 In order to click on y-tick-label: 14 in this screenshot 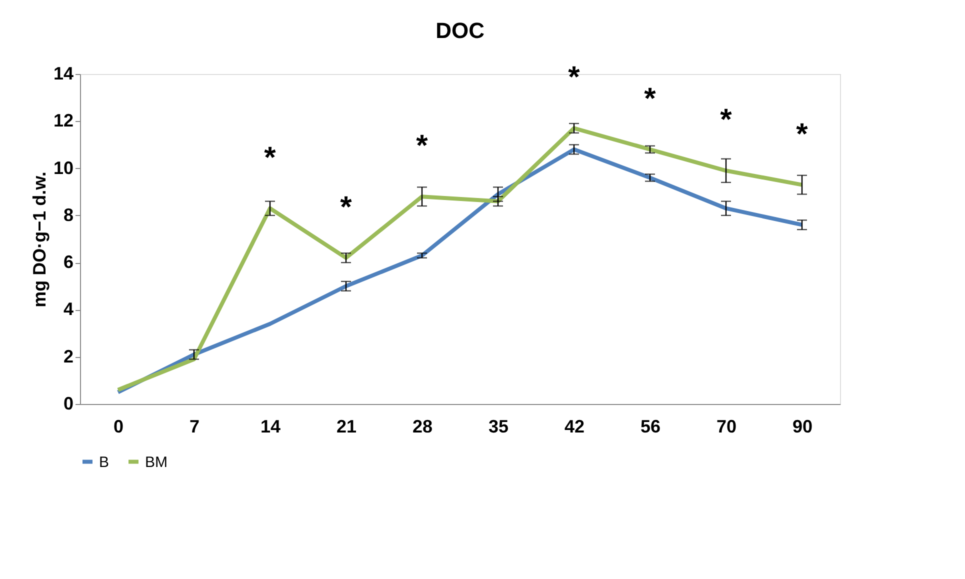, I will do `click(63, 74)`.